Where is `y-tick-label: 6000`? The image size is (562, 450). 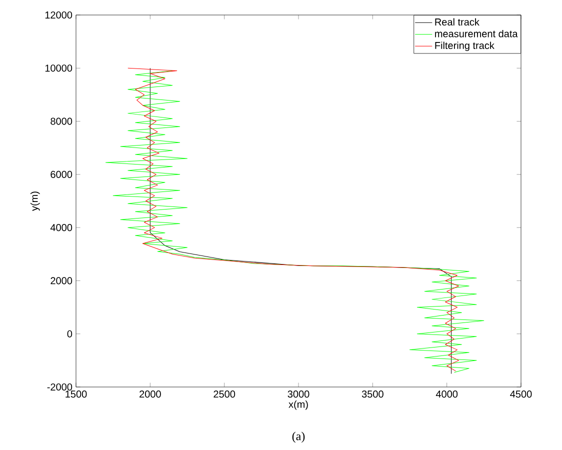 y-tick-label: 6000 is located at coordinates (61, 174).